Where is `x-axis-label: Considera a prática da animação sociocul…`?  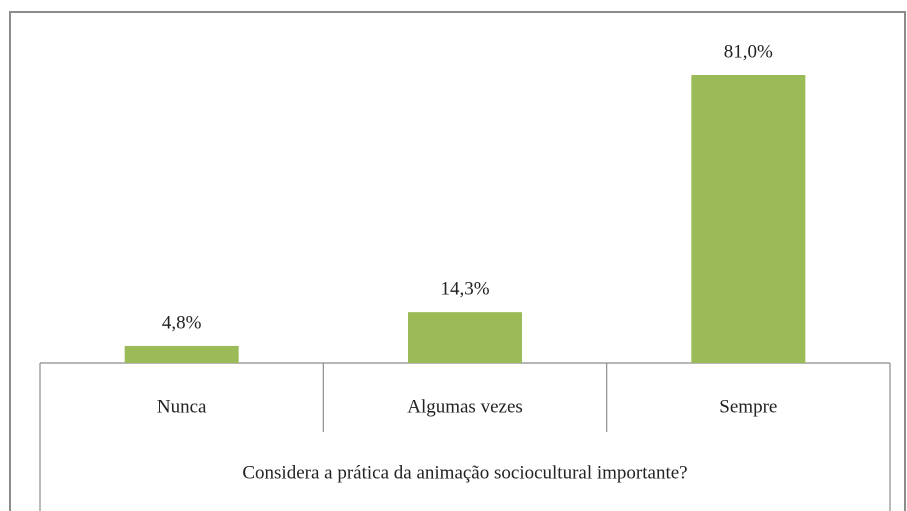 x-axis-label: Considera a prática da animação sociocul… is located at coordinates (464, 472).